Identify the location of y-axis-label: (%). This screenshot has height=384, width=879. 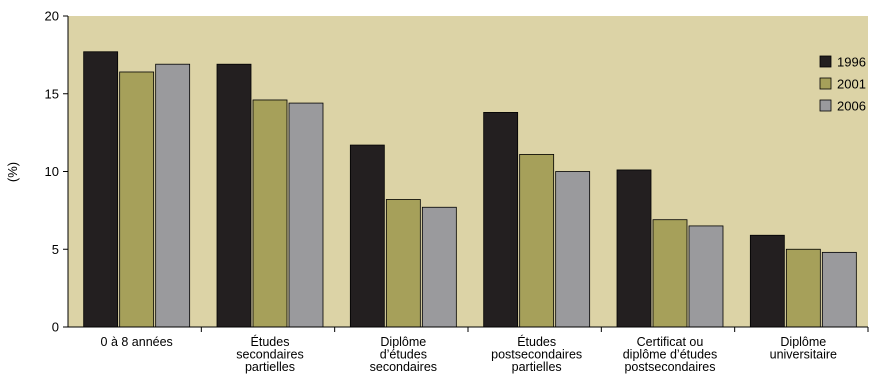
(12, 172).